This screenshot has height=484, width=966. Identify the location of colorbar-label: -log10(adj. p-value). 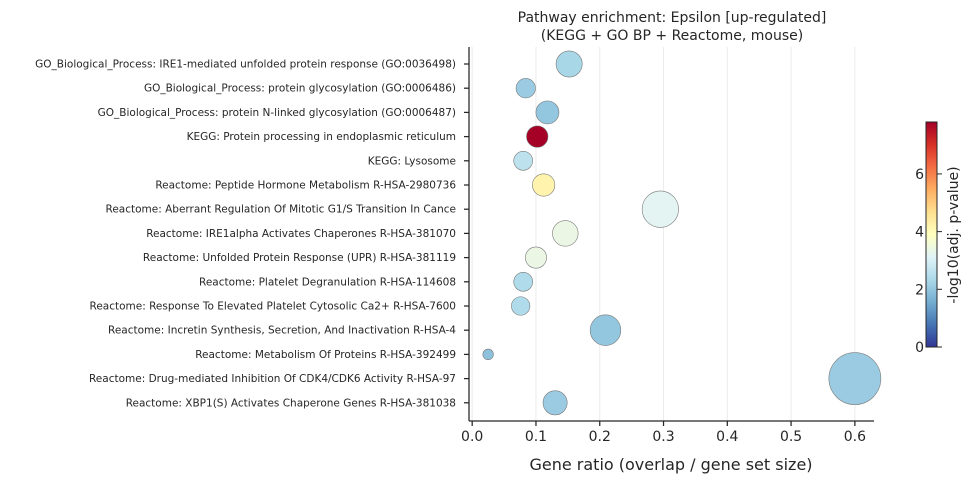
(954, 234).